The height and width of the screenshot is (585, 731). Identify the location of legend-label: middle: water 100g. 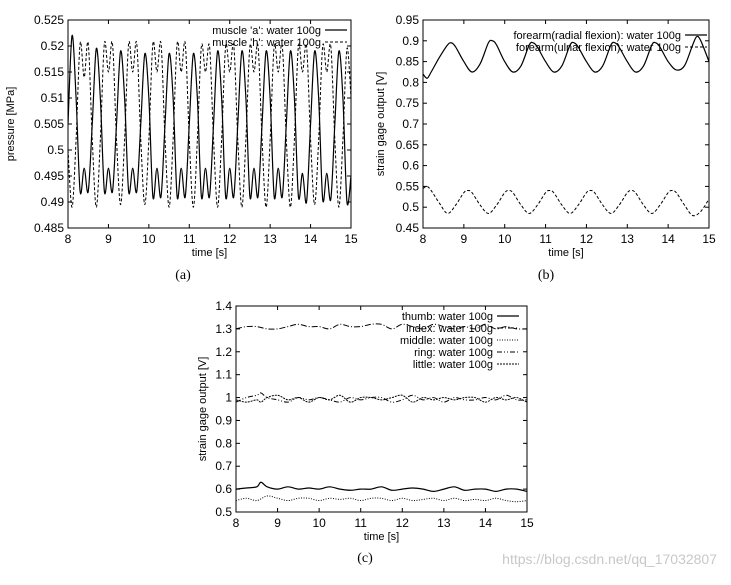
(446, 341).